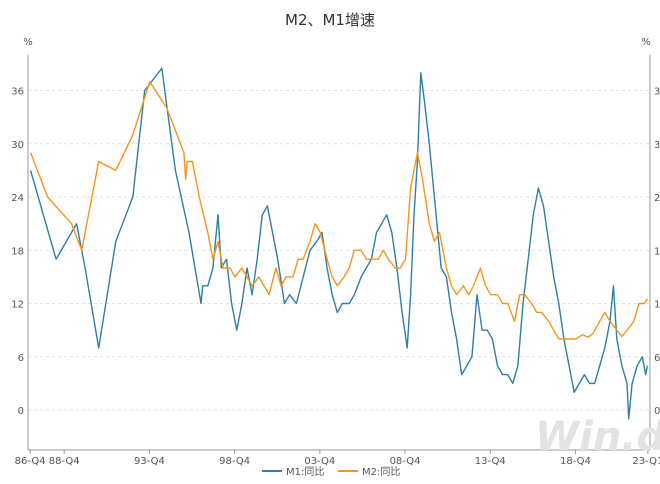 The height and width of the screenshot is (484, 660). I want to click on y-tick-label-right: 0, so click(657, 411).